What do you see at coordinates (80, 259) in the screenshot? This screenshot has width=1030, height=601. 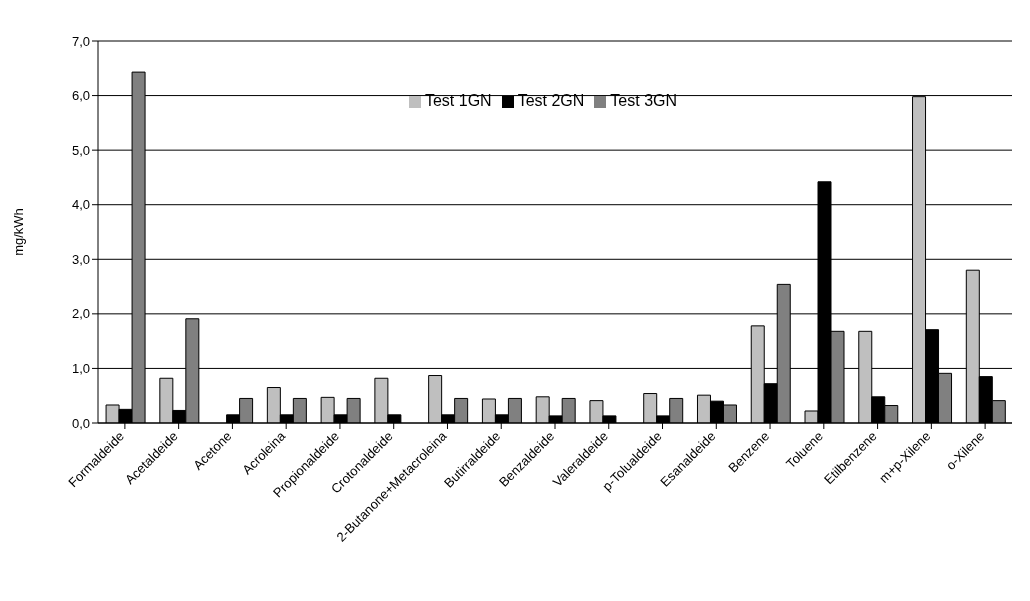 I see `y-tick-label: 3,0` at bounding box center [80, 259].